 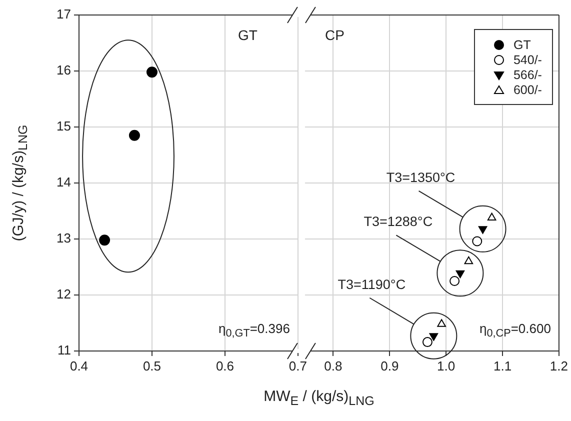 I want to click on x-tick-label: 1.2, so click(x=559, y=366).